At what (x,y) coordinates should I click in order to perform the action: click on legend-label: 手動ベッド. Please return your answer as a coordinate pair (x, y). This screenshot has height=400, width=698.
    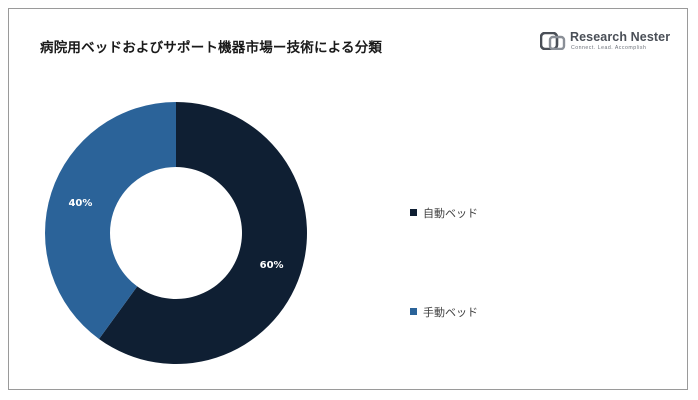
    Looking at the image, I should click on (450, 312).